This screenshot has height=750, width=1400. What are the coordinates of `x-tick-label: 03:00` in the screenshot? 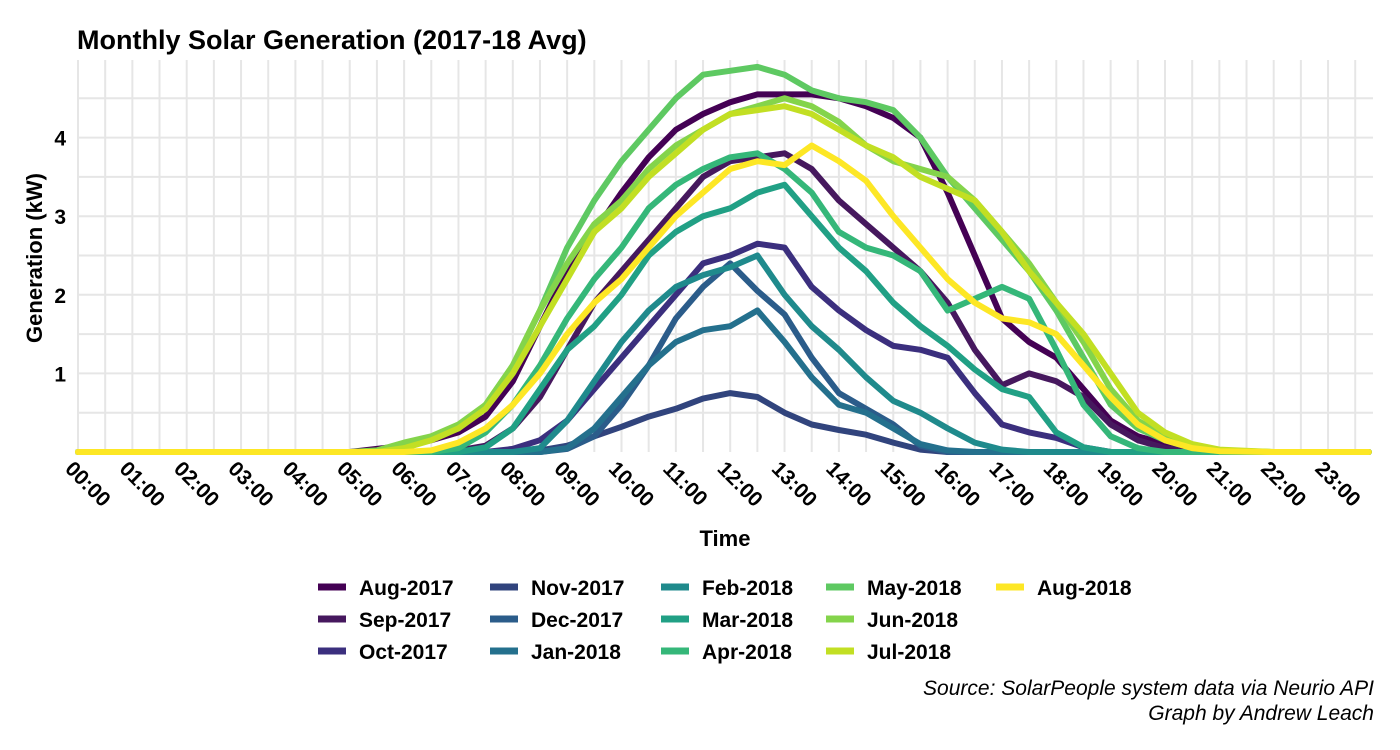 It's located at (251, 484).